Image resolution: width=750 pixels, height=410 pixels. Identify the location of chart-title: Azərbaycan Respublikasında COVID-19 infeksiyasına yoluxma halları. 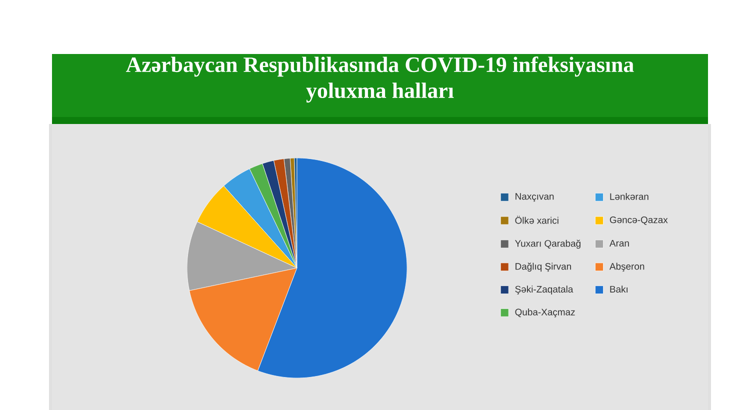
(380, 79).